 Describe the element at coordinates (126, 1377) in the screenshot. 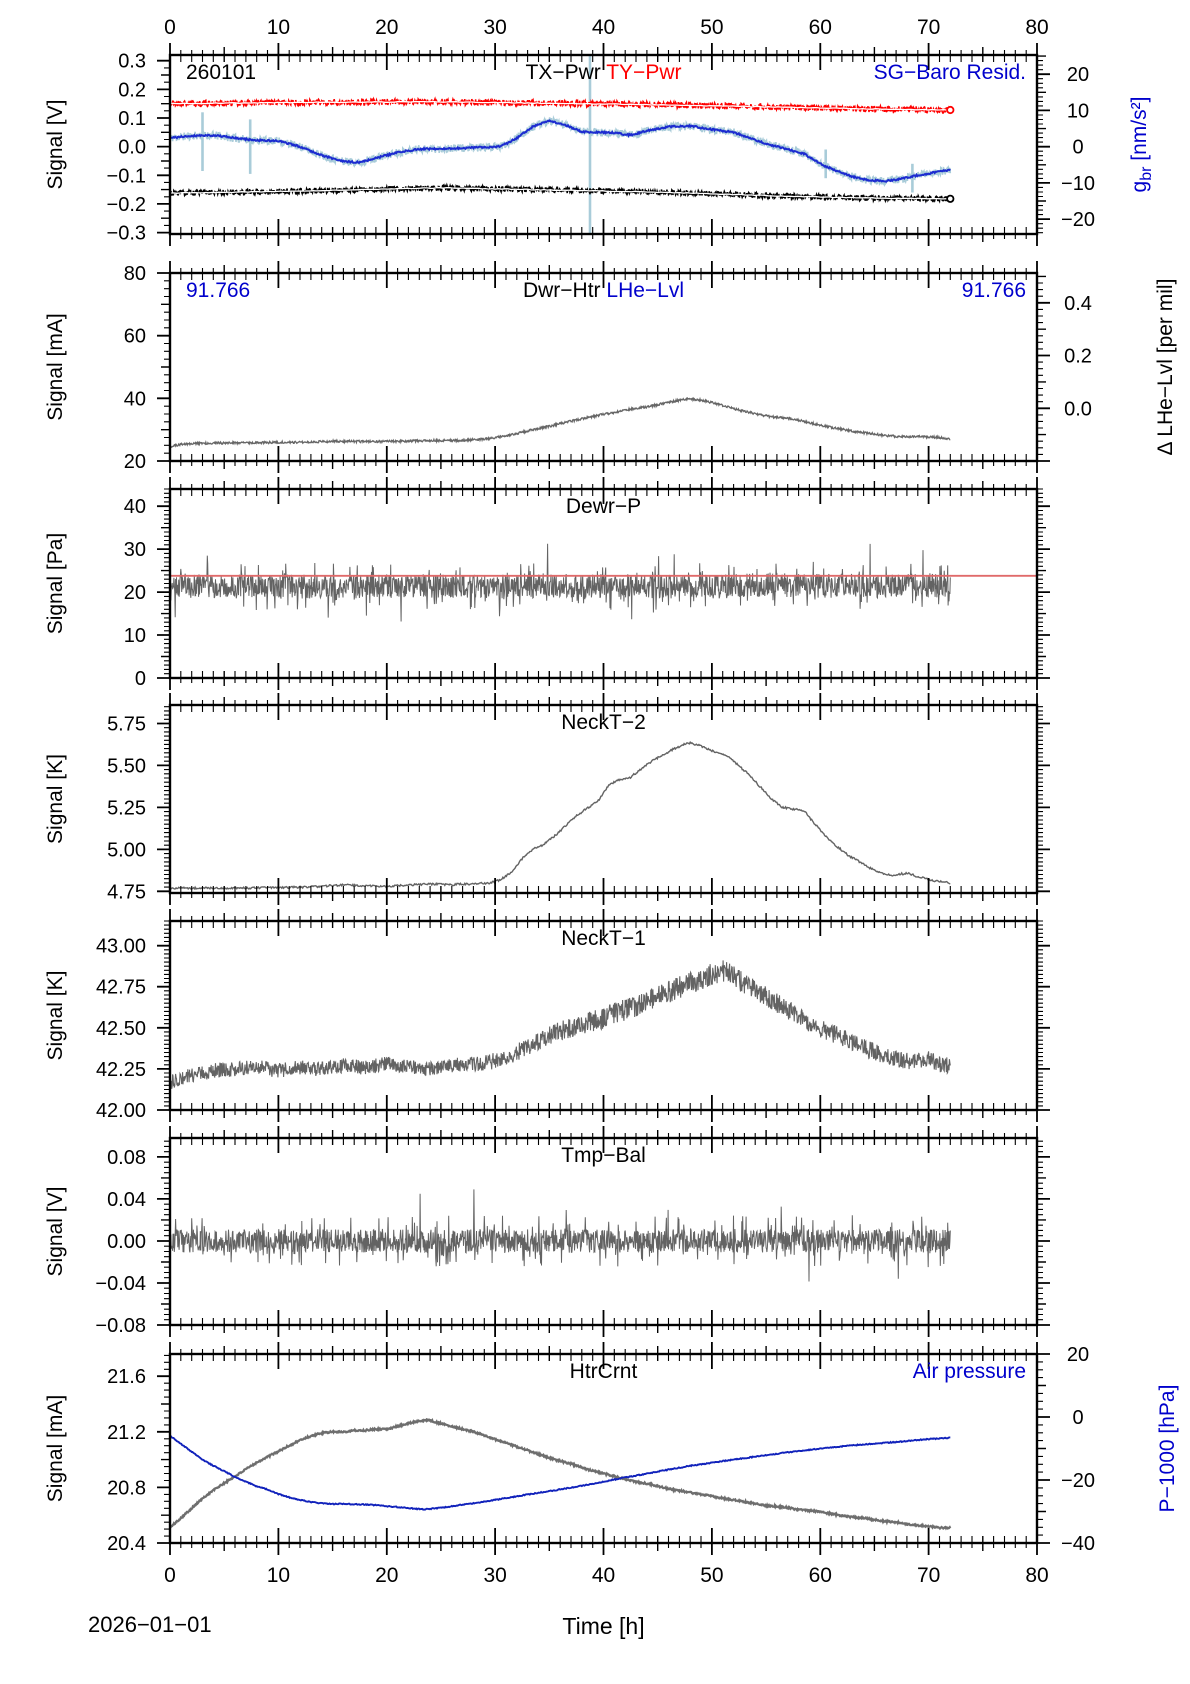

I see `tick-label: 21.6` at that location.